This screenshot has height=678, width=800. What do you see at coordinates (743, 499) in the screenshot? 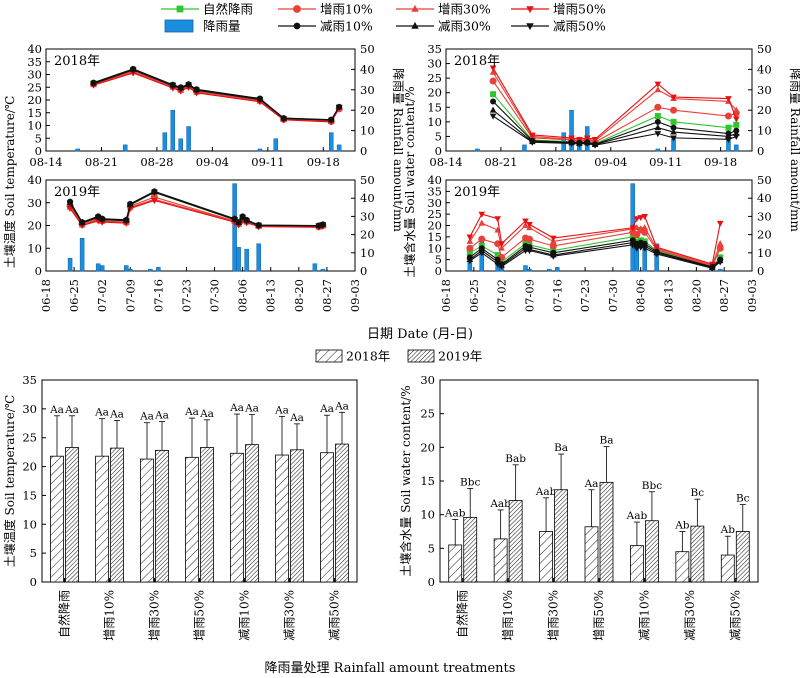
I see `significance-label: Bc` at bounding box center [743, 499].